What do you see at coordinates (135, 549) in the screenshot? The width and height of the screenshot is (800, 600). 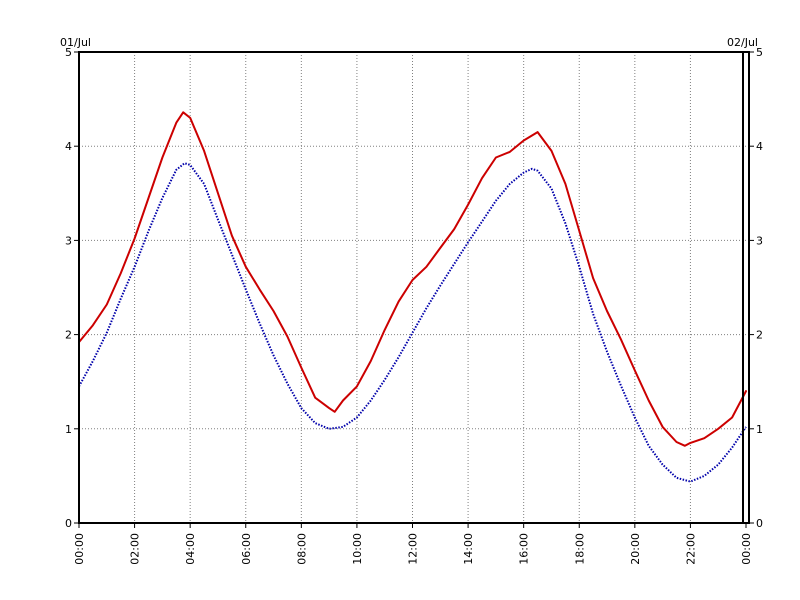 I see `x-tick-label: 02:00` at bounding box center [135, 549].